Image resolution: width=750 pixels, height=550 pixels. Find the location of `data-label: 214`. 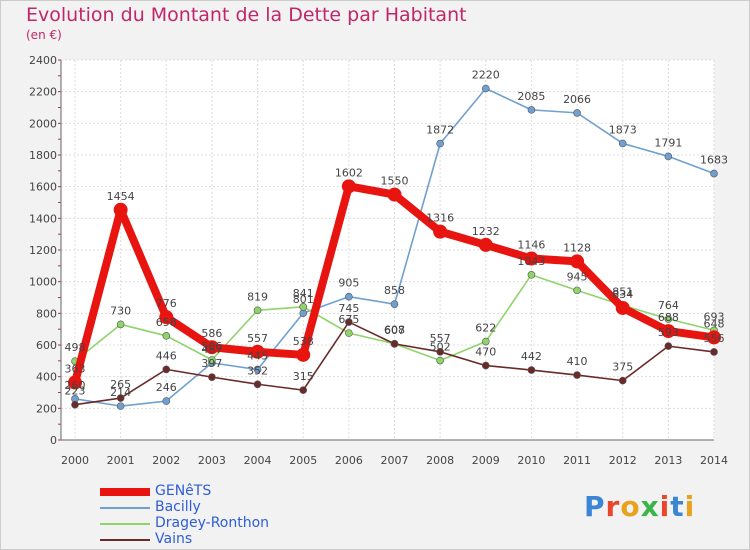

data-label: 214 is located at coordinates (120, 392).